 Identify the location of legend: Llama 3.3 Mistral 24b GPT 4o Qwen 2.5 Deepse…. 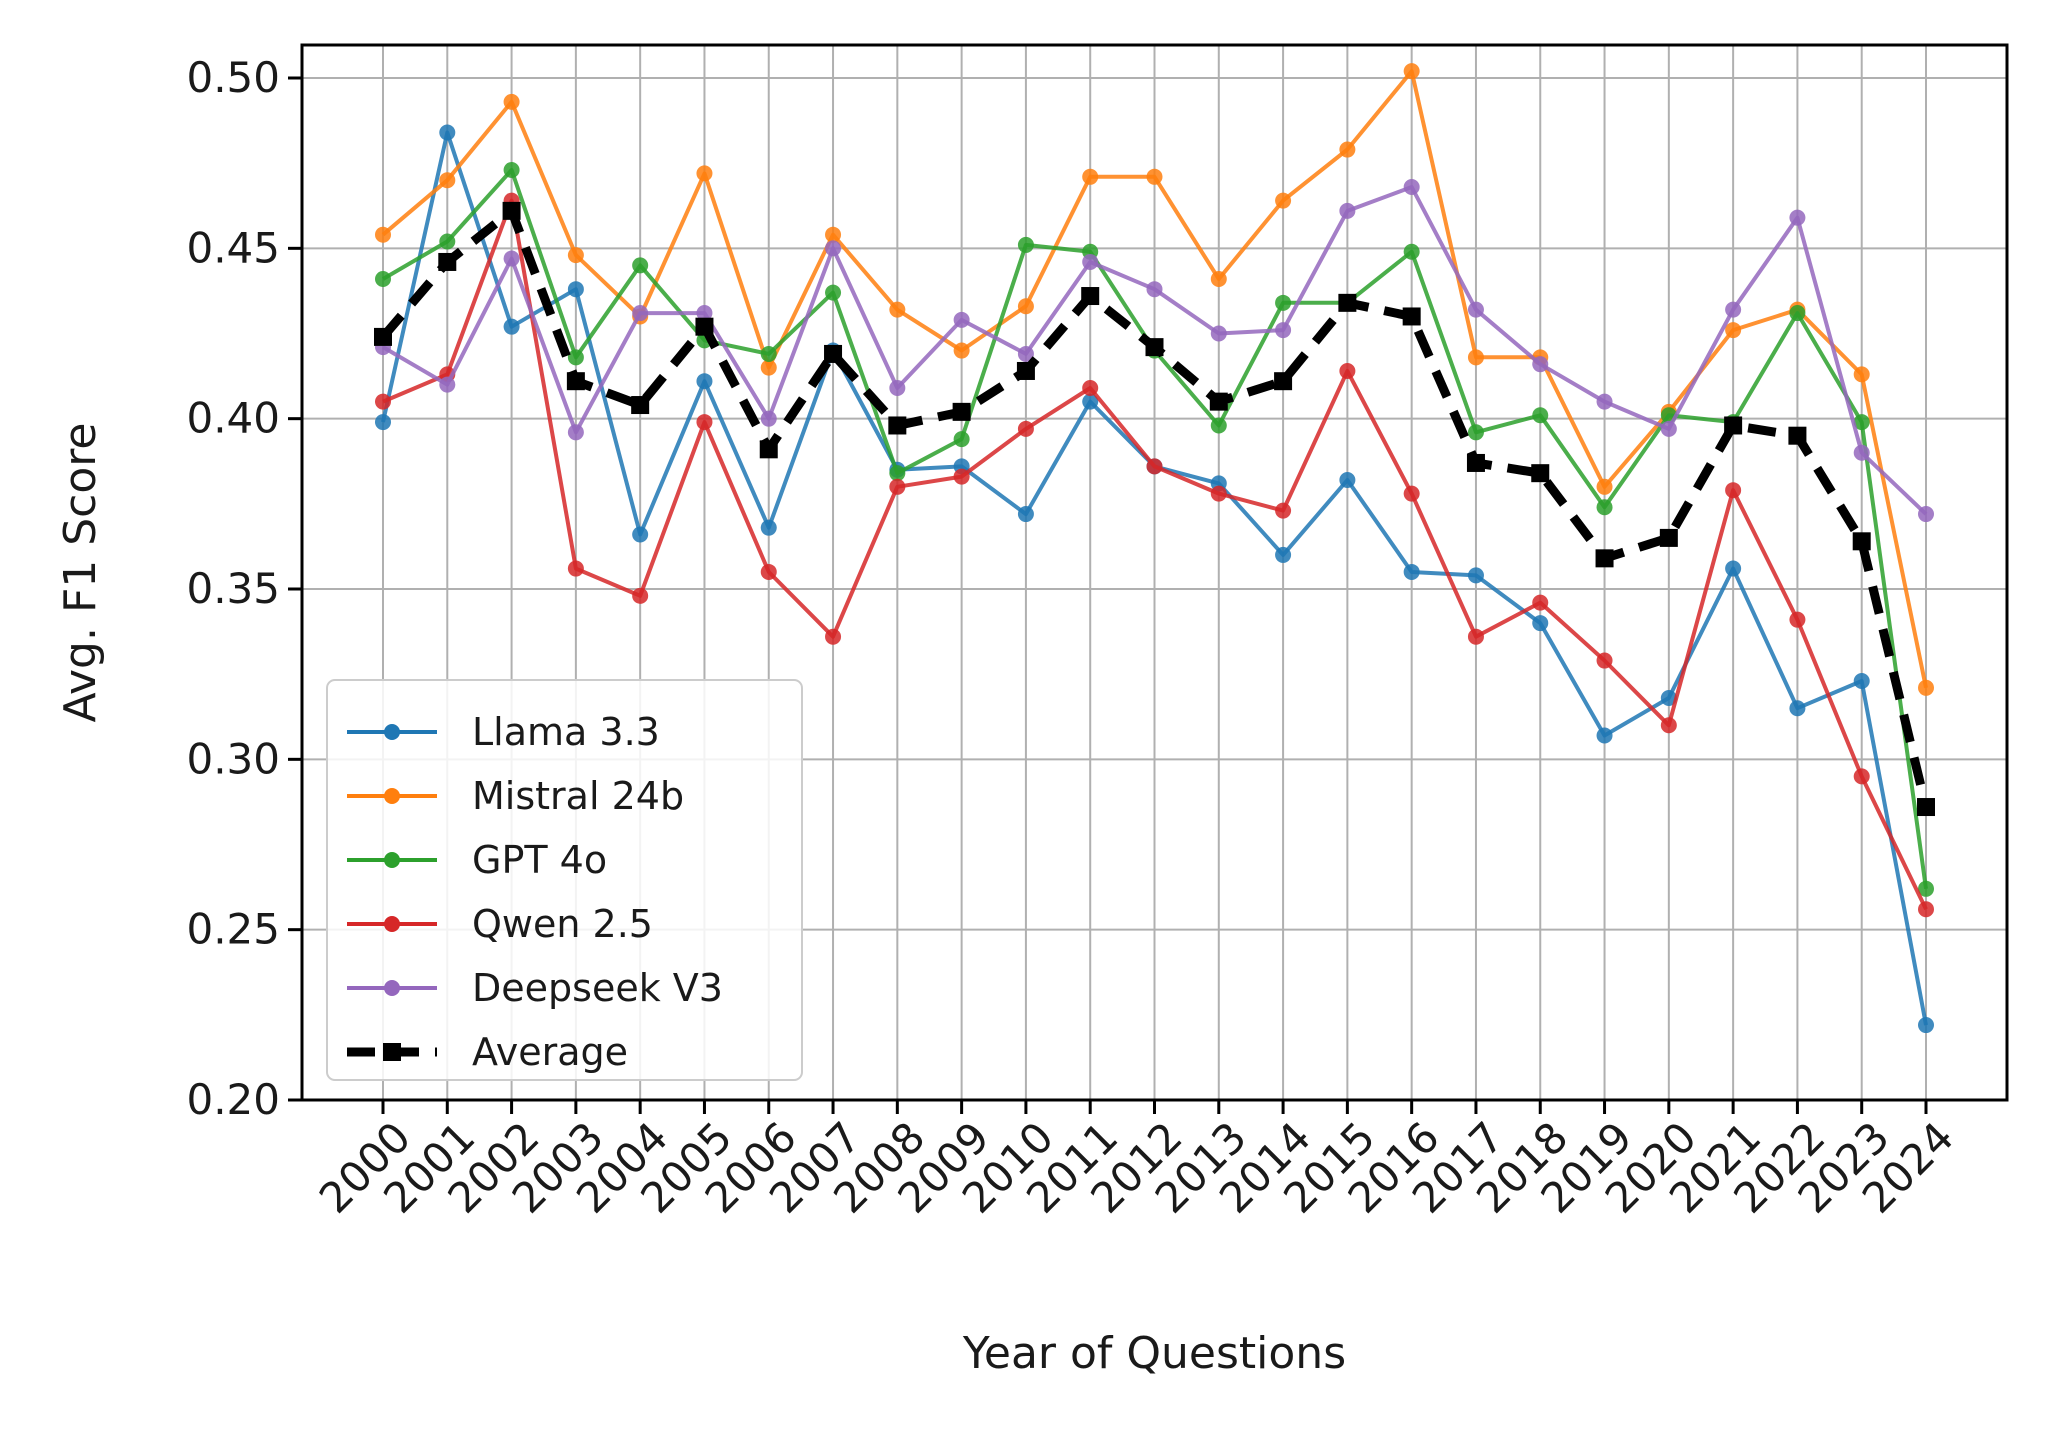
(564, 880).